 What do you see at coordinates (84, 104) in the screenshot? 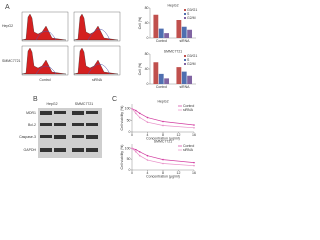
I see `blot-column: SMMC7721` at bounding box center [84, 104].